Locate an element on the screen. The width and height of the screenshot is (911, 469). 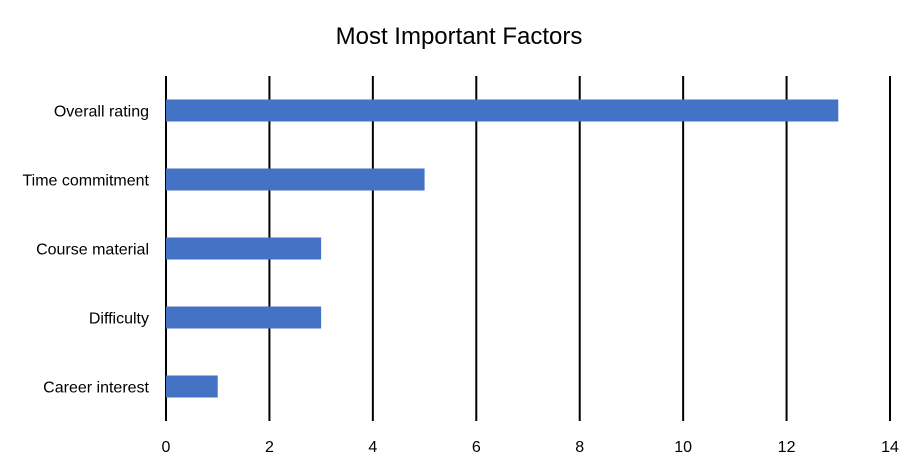
chart-title: Most Important Factors is located at coordinates (459, 36).